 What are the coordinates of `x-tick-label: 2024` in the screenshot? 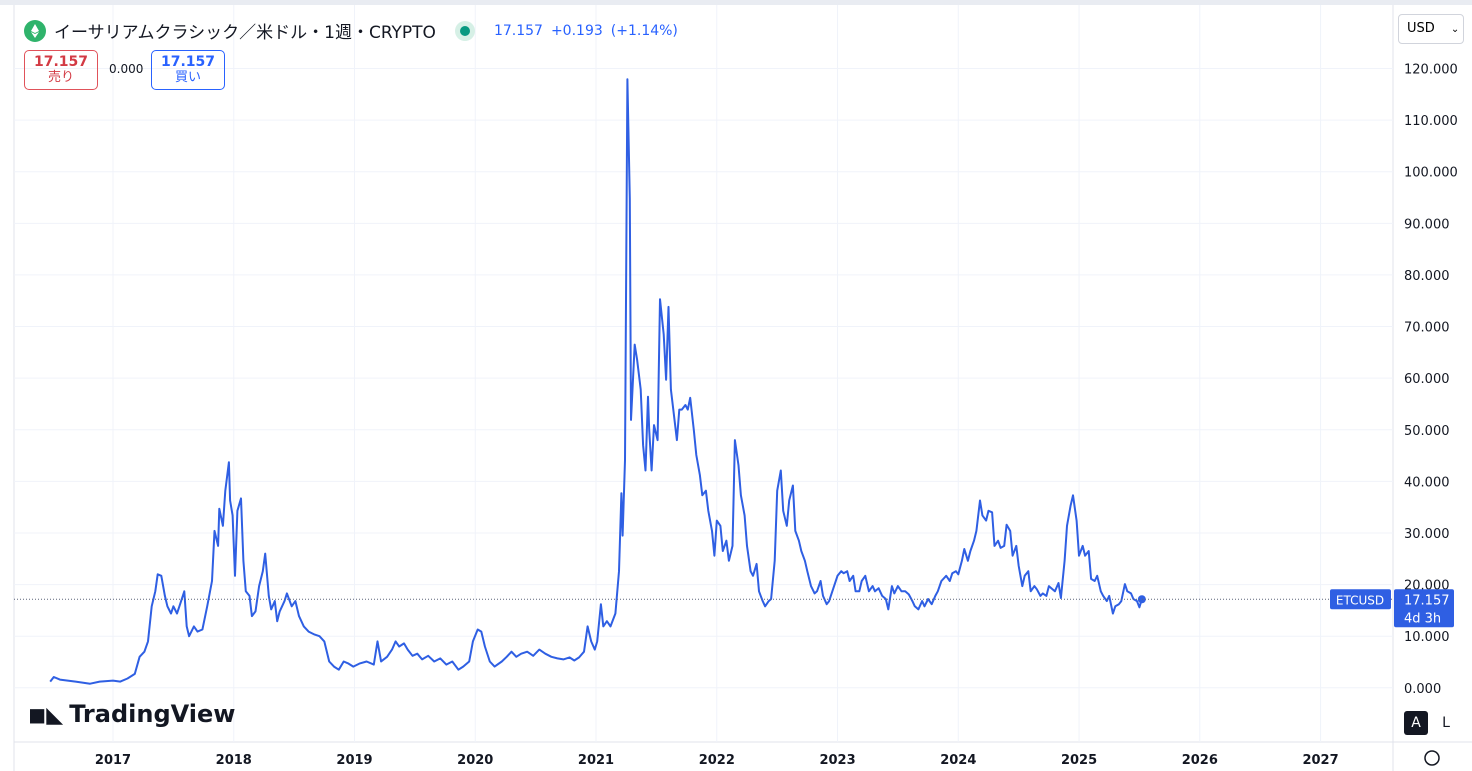 It's located at (958, 760).